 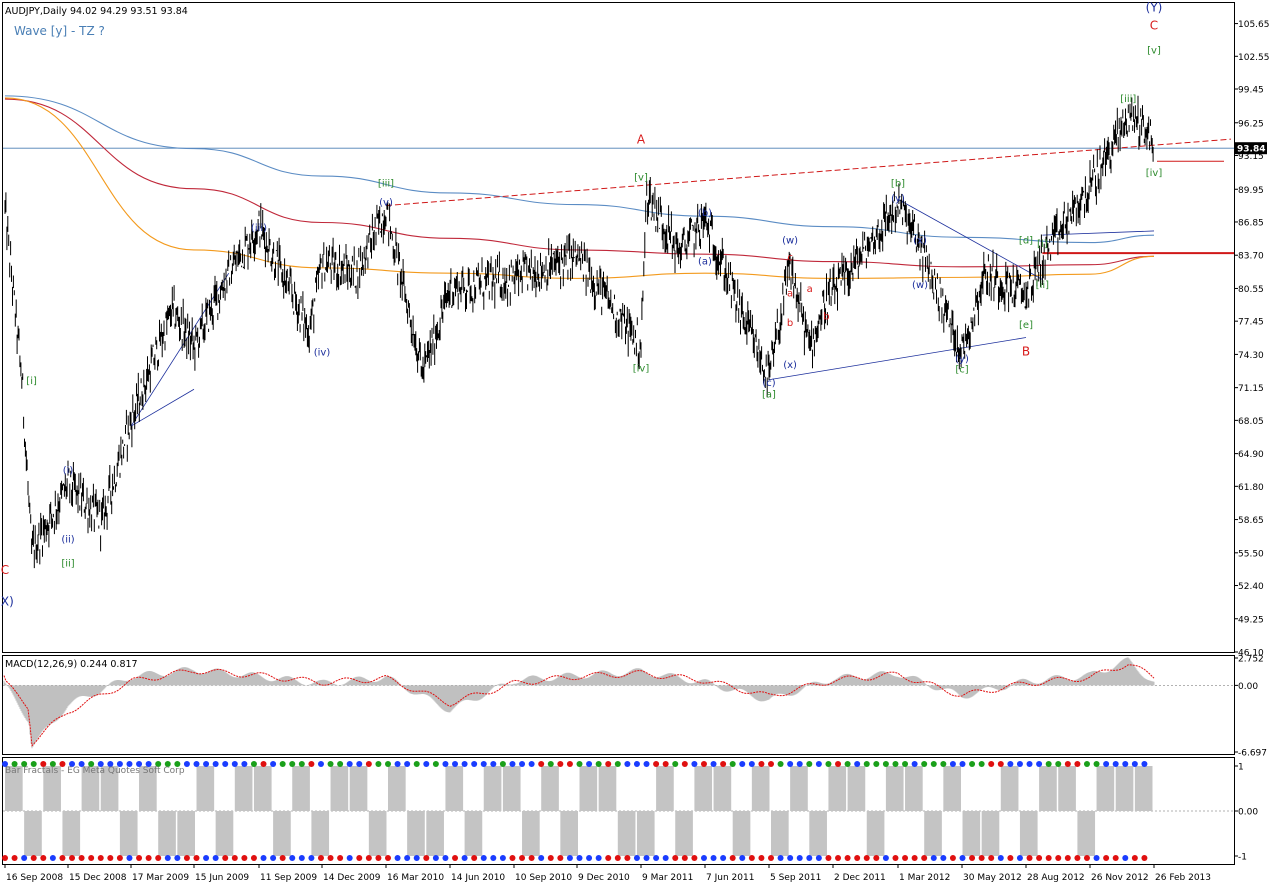 I want to click on x-tick-label: 17 Mar 2009, so click(x=160, y=878).